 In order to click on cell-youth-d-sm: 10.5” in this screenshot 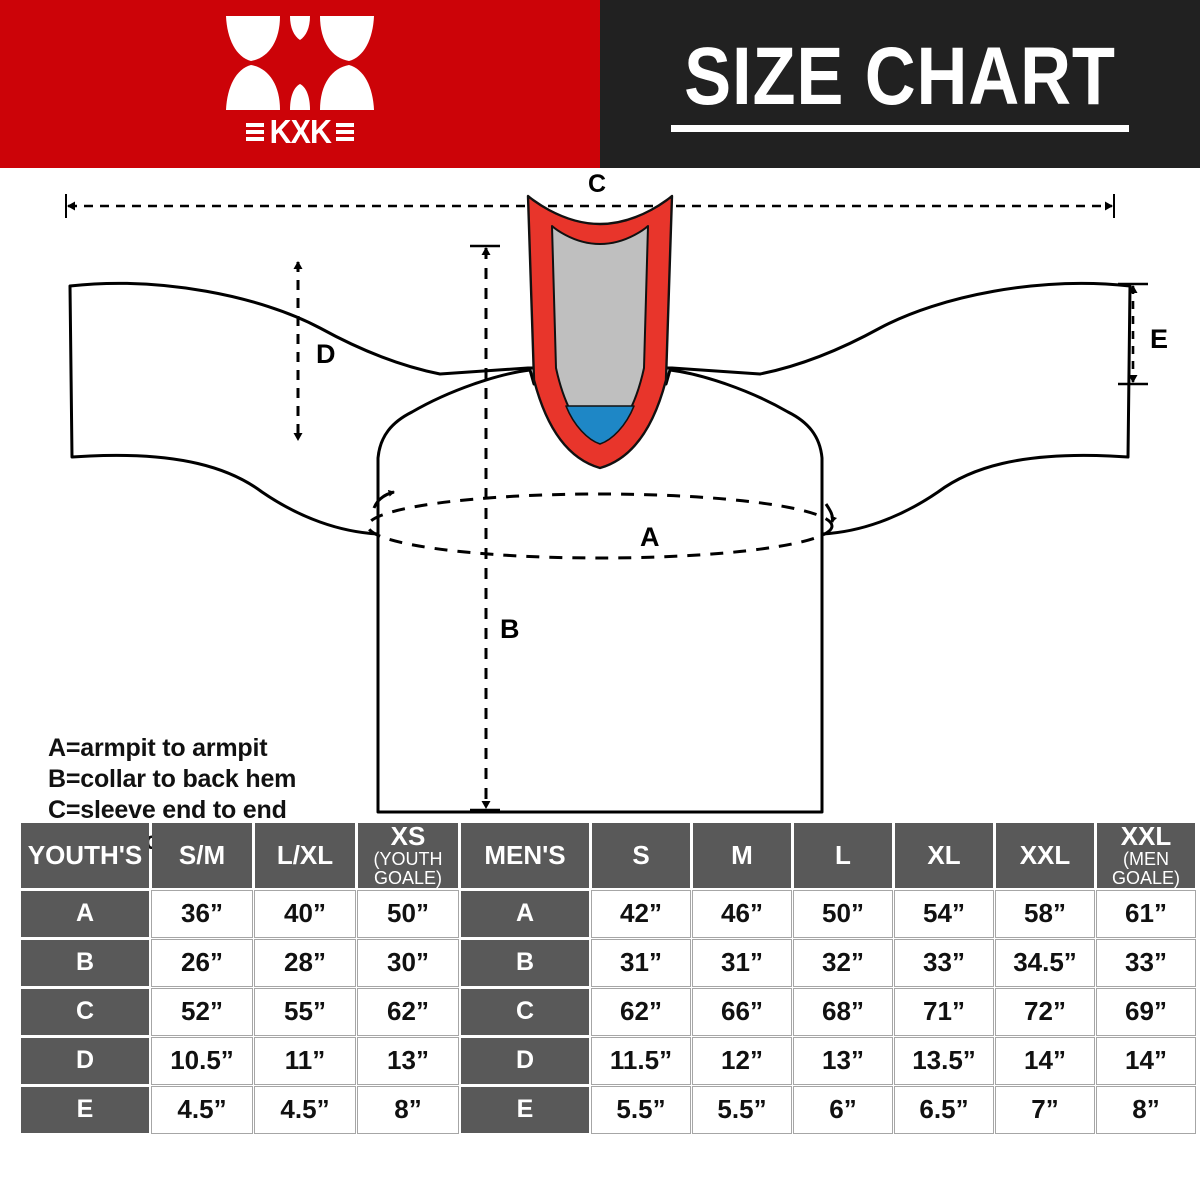, I will do `click(202, 1060)`.